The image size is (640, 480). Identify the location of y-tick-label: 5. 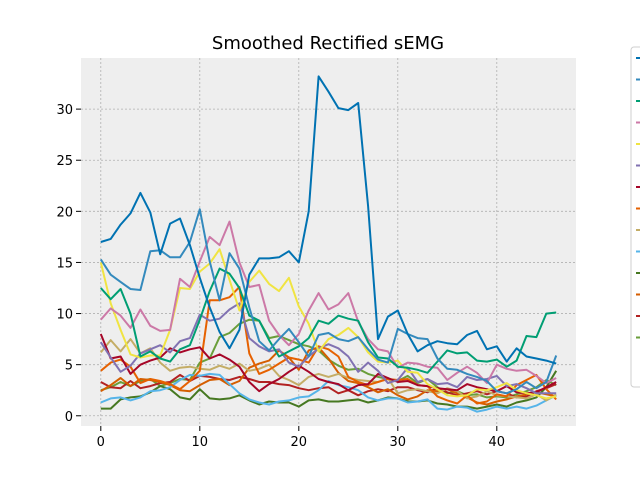
(69, 366).